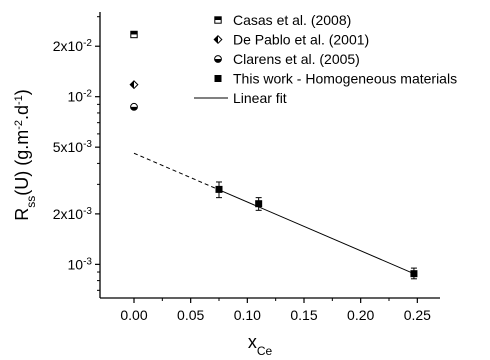  Describe the element at coordinates (19, 100) in the screenshot. I see `y-axis-title-superscript-2: -1` at that location.